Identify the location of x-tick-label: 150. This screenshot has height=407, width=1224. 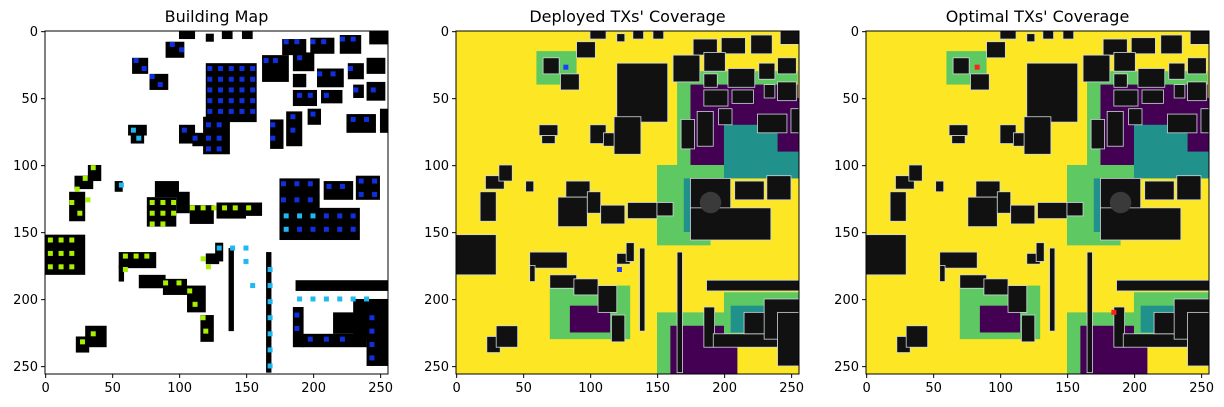
(657, 388).